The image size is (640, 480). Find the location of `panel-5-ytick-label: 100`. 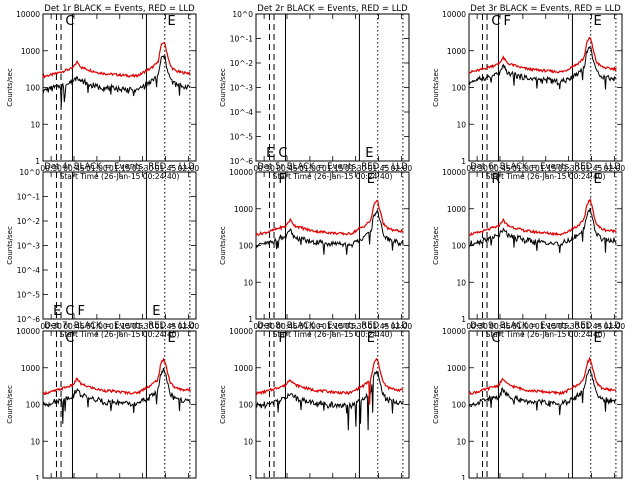

panel-5-ytick-label: 100 is located at coordinates (246, 246).